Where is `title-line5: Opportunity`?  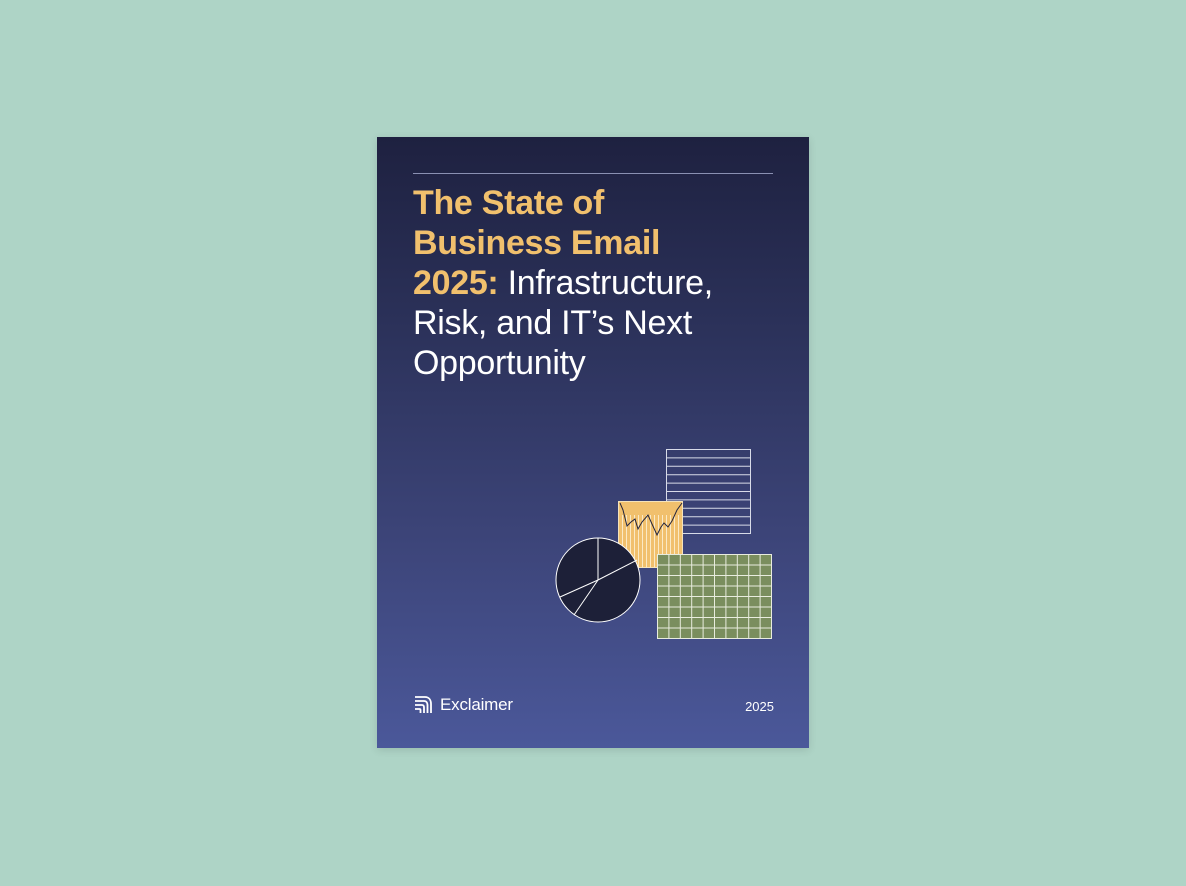
title-line5: Opportunity is located at coordinates (499, 363).